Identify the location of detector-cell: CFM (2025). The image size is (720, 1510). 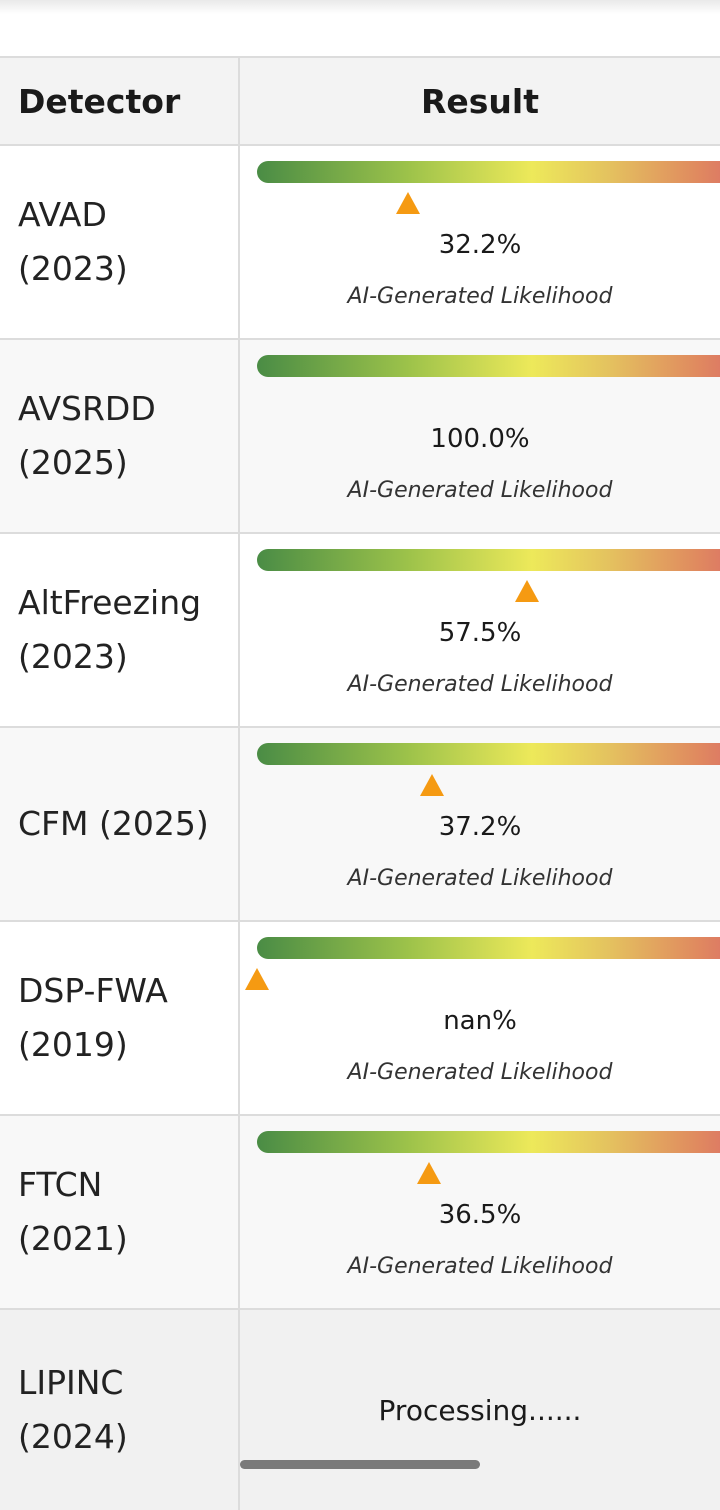
(120, 824).